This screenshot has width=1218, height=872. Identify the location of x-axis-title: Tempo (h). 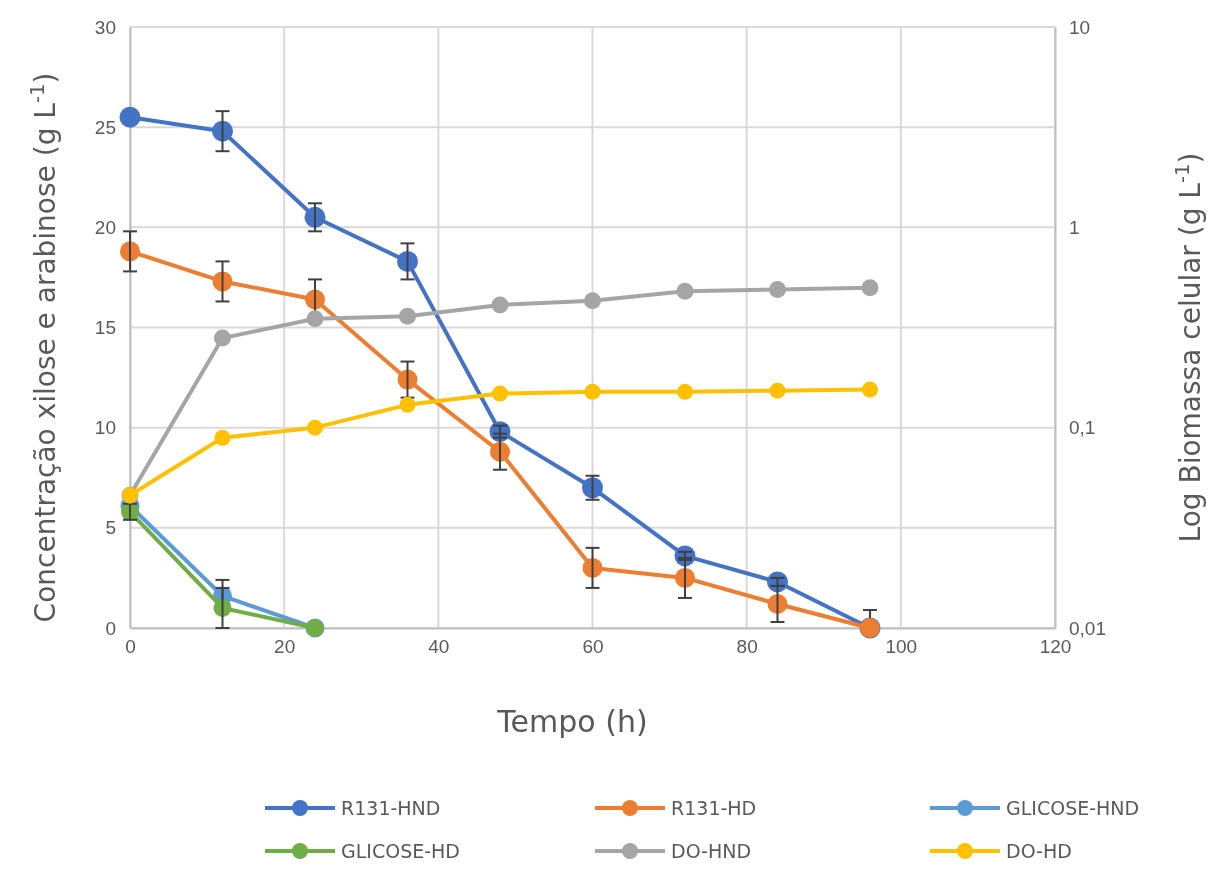
(572, 721).